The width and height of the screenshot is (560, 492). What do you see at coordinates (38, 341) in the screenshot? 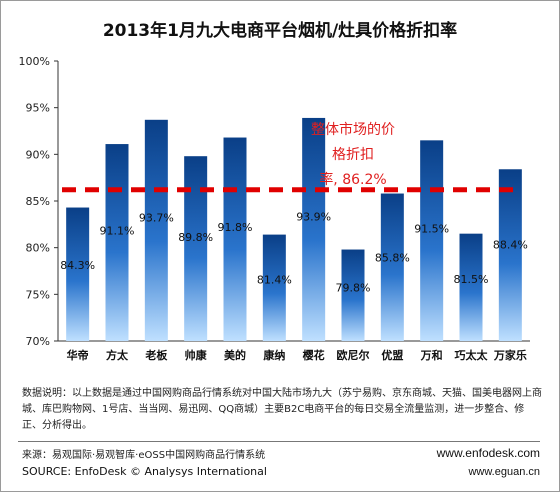
I see `y-tick-label: 70%` at bounding box center [38, 341].